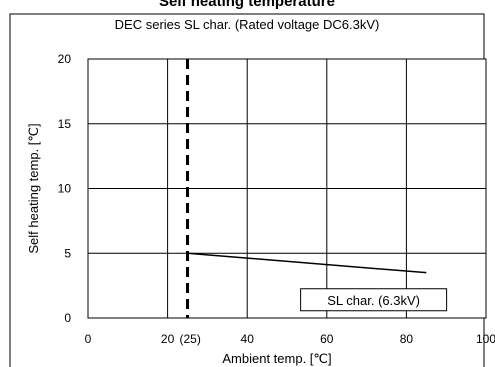 This screenshot has height=367, width=495. Describe the element at coordinates (65, 59) in the screenshot. I see `y-tick-label: 20` at that location.